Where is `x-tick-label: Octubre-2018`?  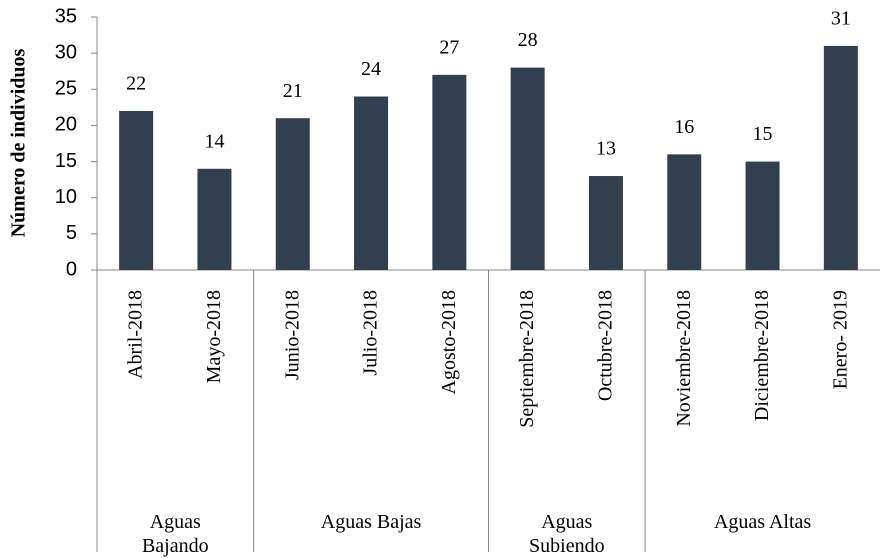
x-tick-label: Octubre-2018 is located at coordinates (606, 345).